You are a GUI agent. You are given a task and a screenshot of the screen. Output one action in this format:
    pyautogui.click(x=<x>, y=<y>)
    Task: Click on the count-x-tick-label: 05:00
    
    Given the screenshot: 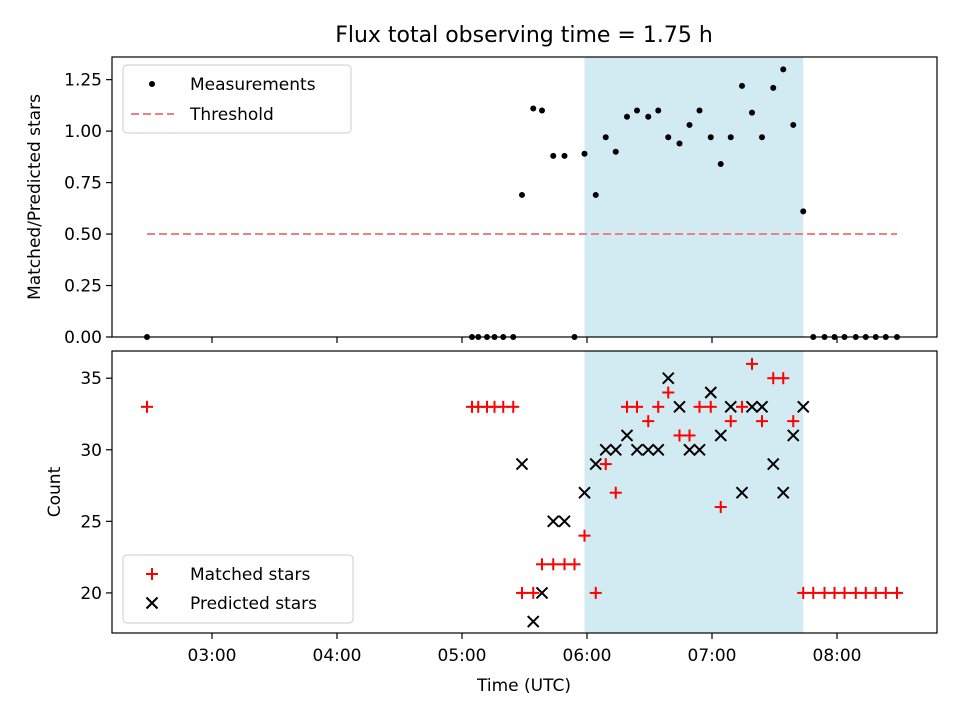 What is the action you would take?
    pyautogui.click(x=462, y=656)
    